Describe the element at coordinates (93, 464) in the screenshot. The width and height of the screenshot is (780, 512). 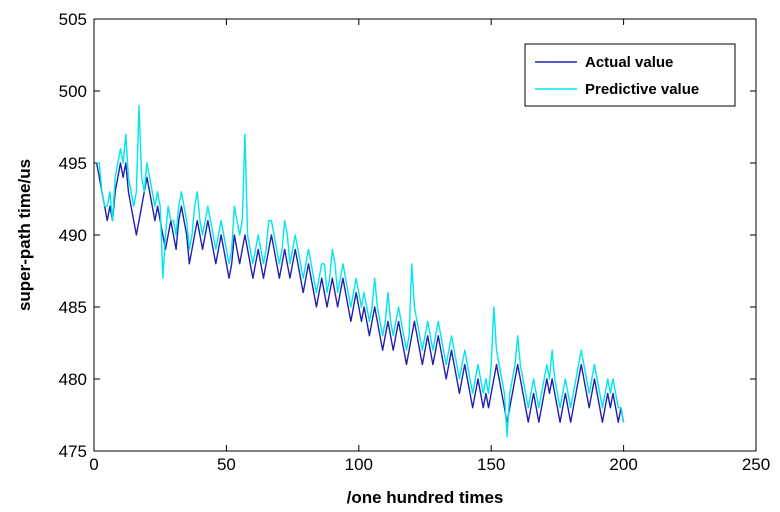
I see `x-tick-label: 0` at that location.